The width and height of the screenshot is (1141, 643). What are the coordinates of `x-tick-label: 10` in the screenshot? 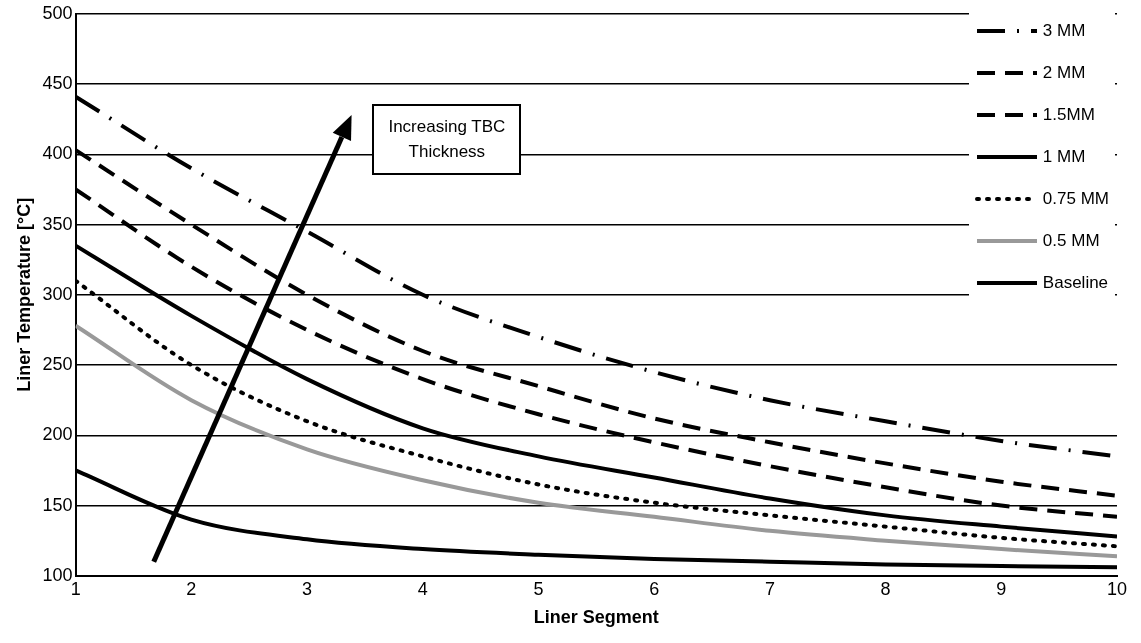 It's located at (1117, 588).